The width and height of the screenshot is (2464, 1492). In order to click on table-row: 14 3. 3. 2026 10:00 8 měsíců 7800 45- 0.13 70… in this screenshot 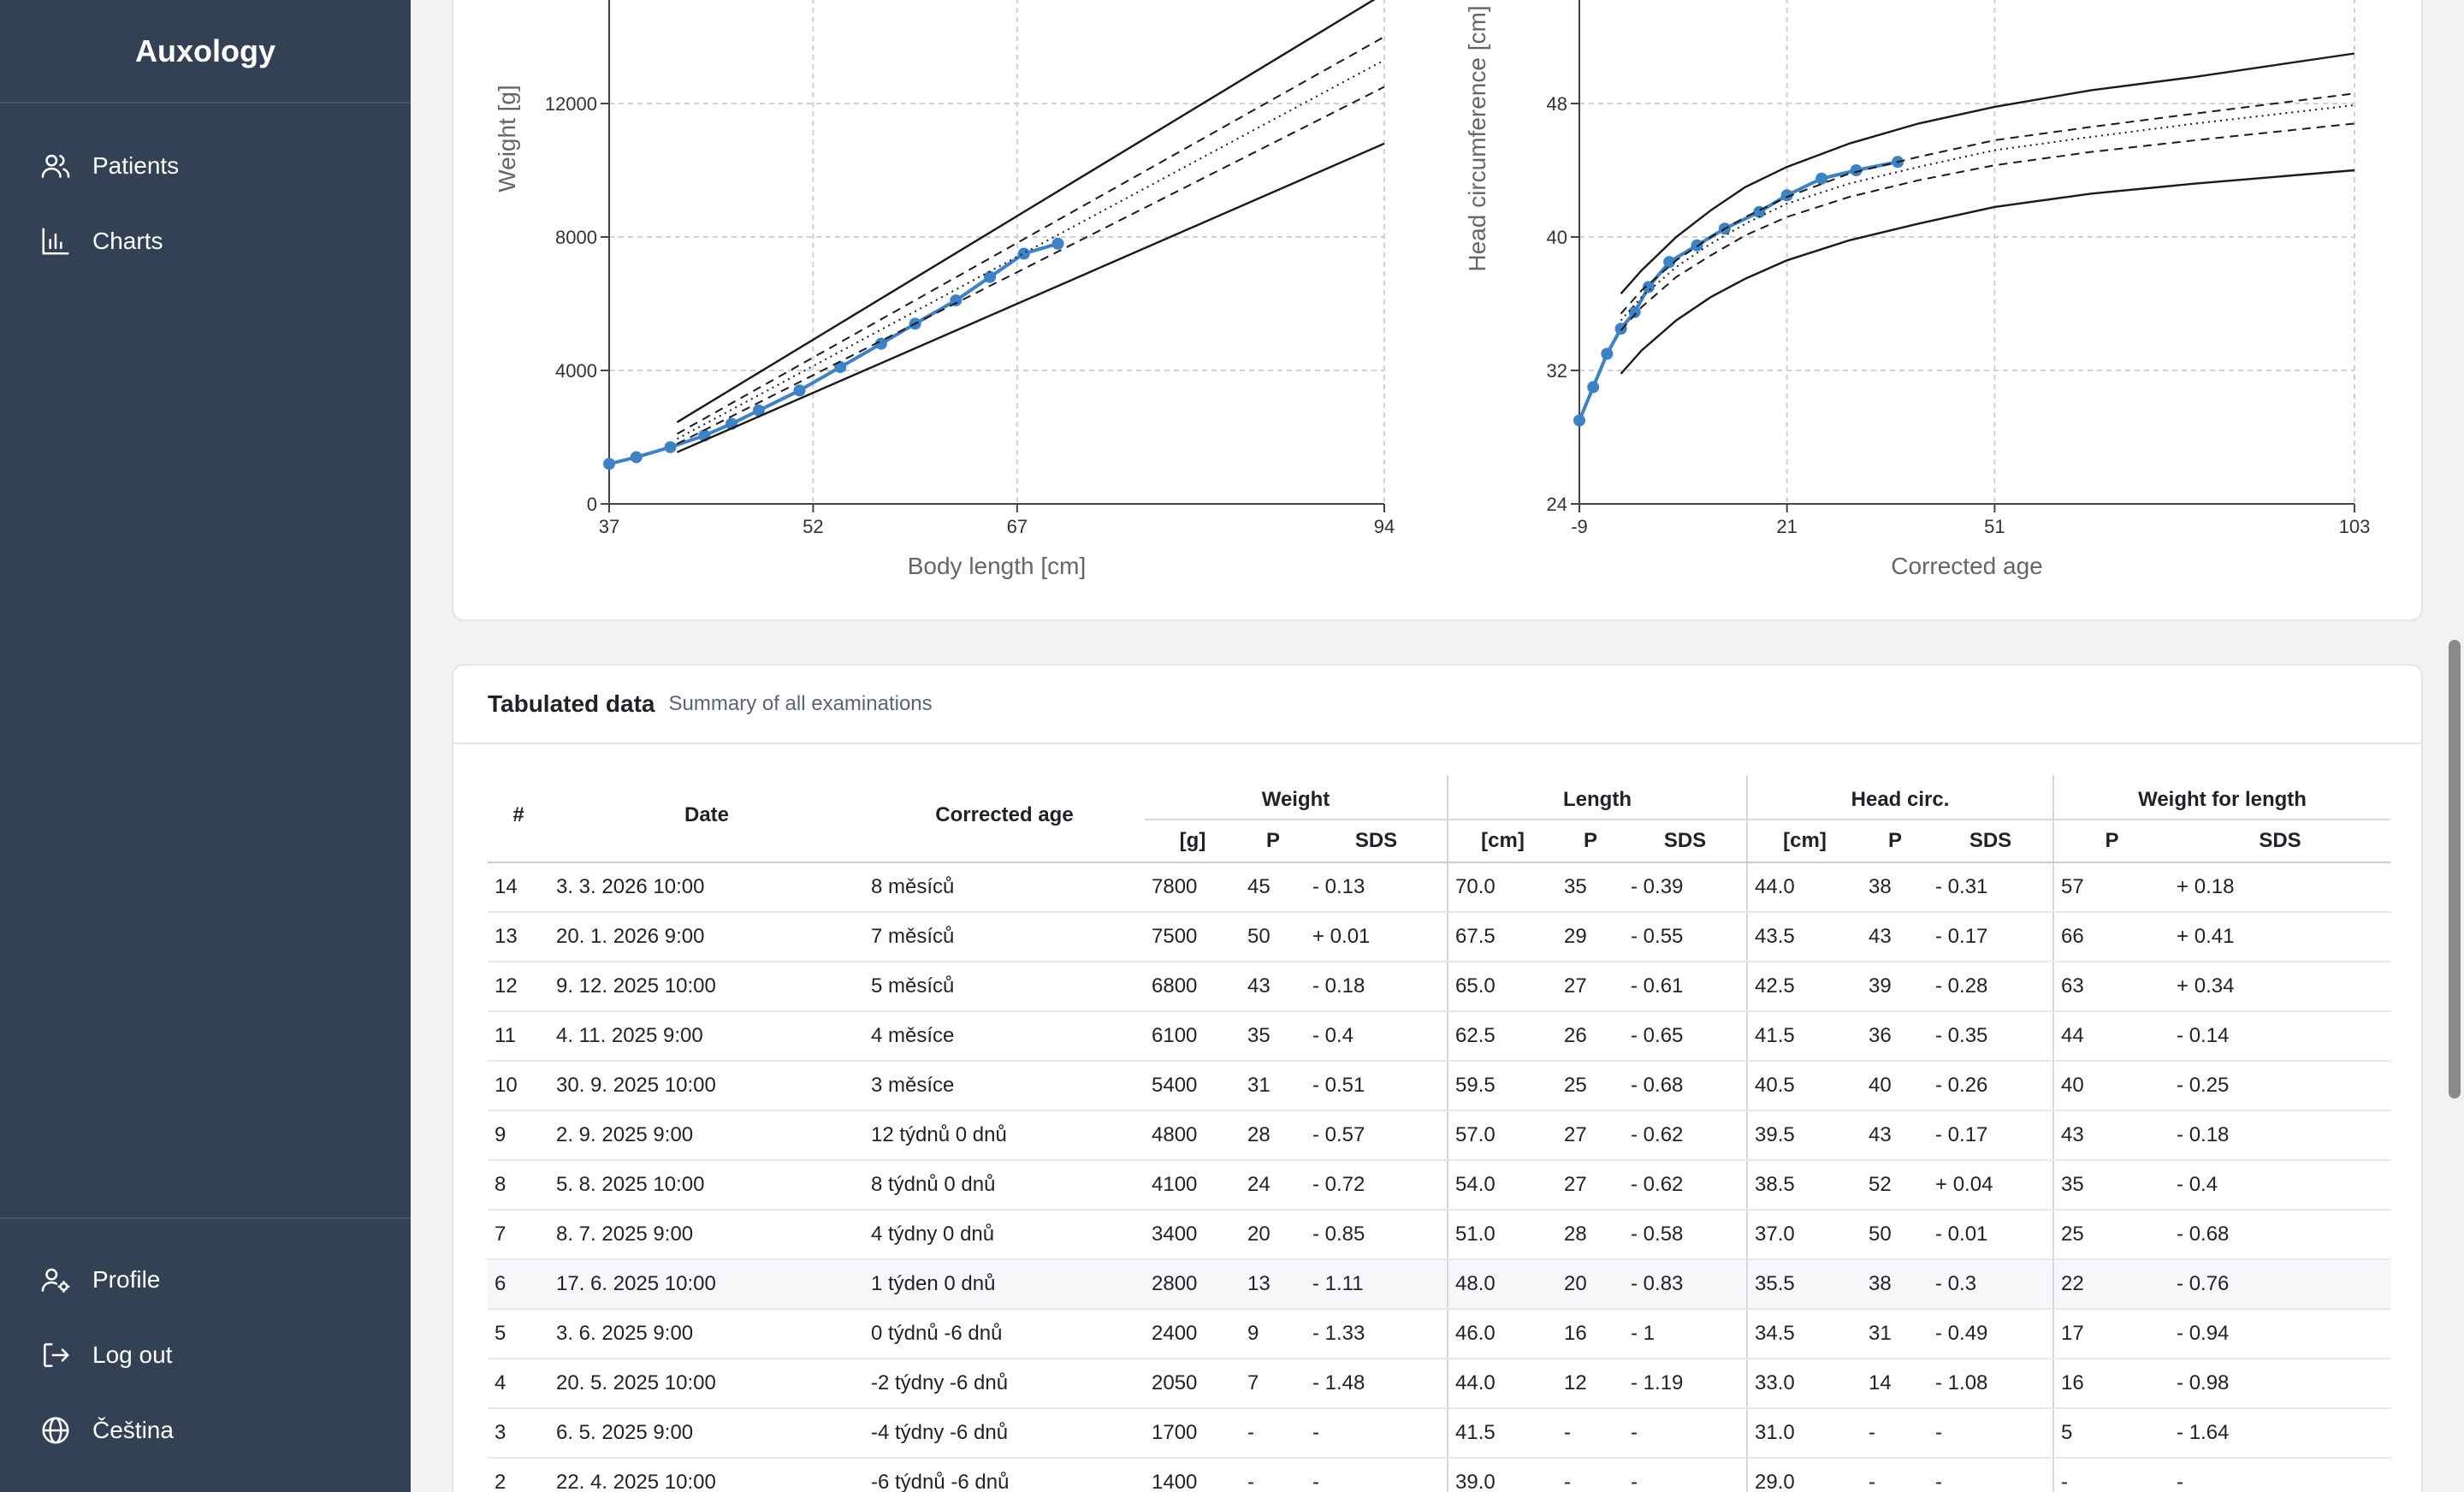, I will do `click(1439, 887)`.